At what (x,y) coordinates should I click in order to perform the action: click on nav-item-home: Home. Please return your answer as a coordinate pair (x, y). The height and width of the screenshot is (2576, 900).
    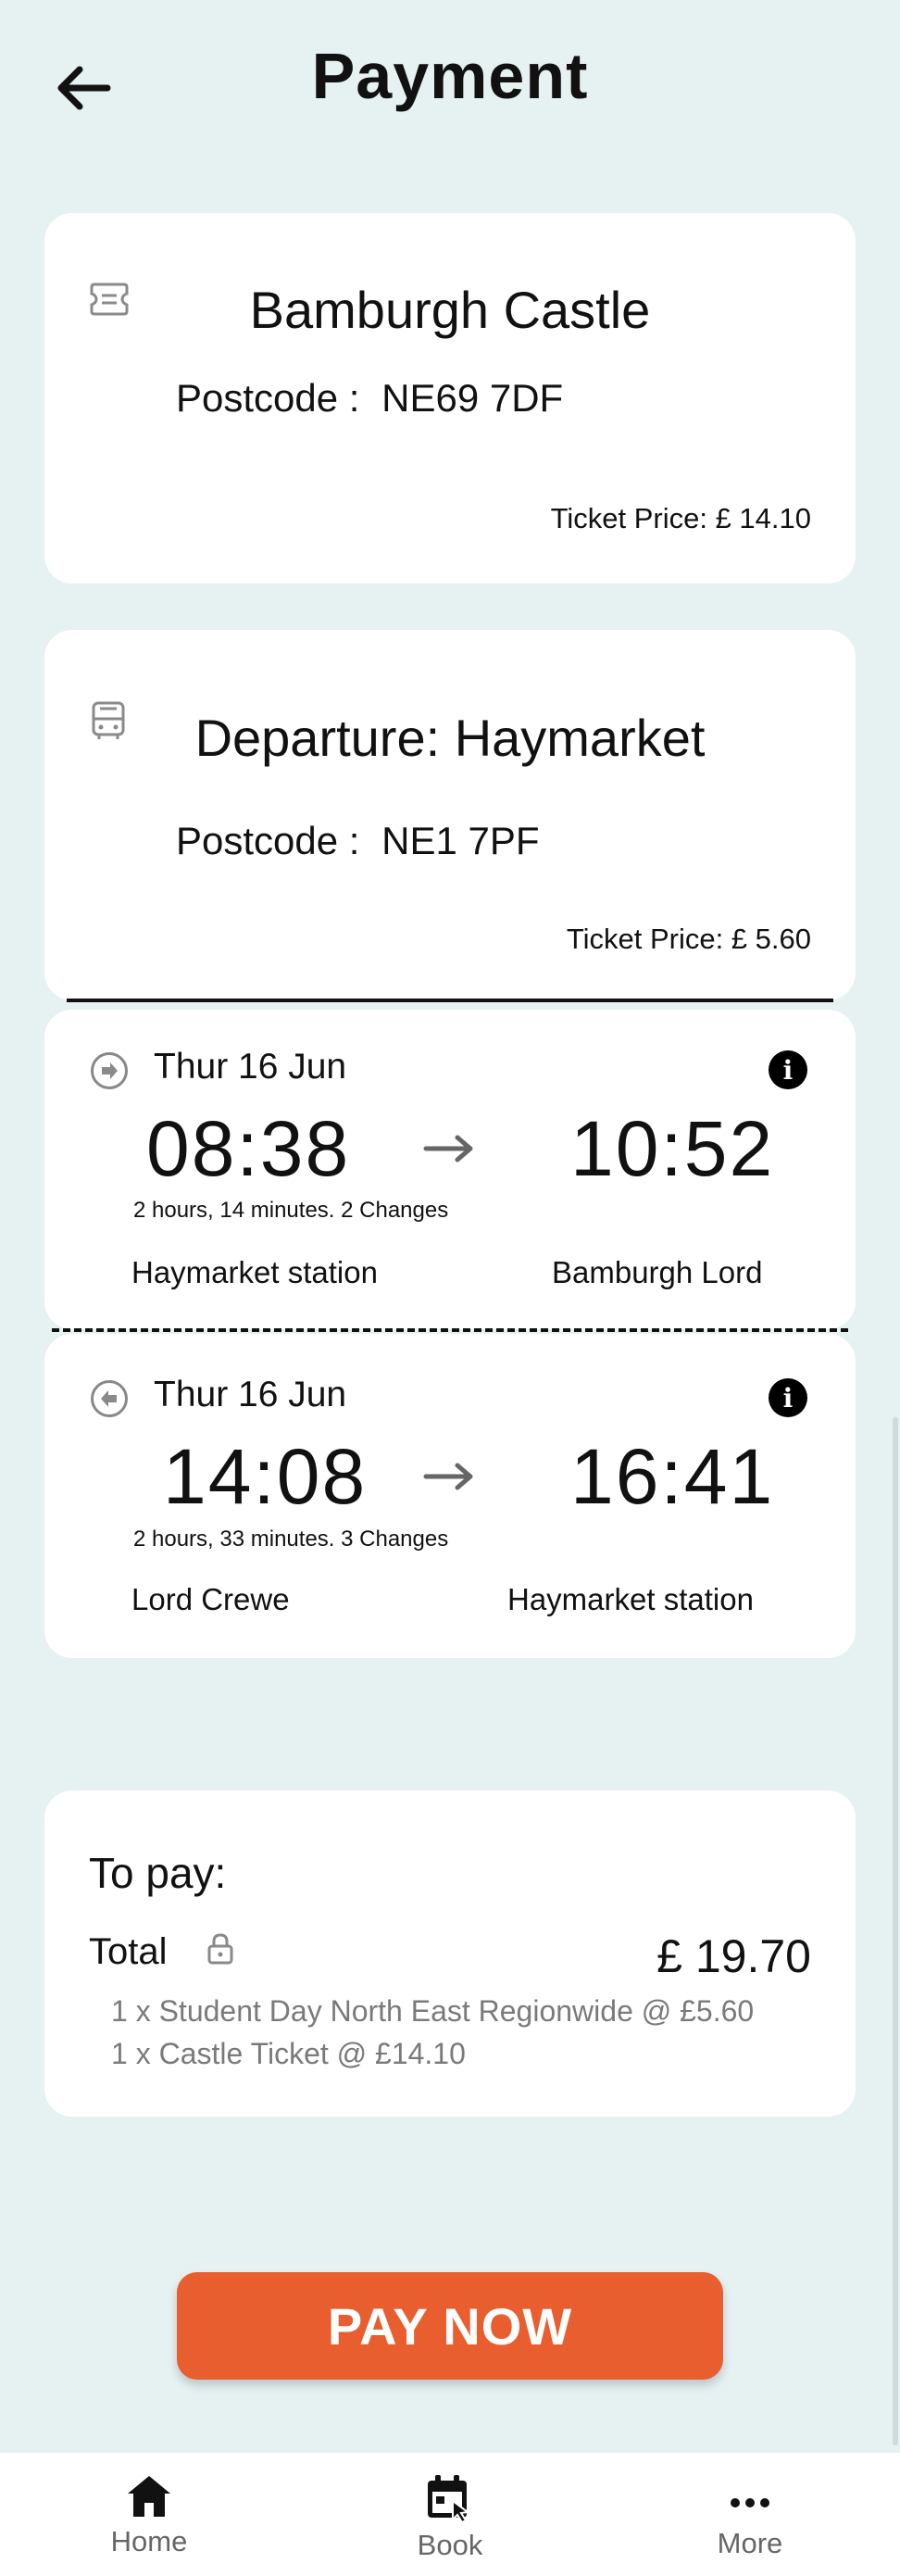
    Looking at the image, I should click on (149, 2514).